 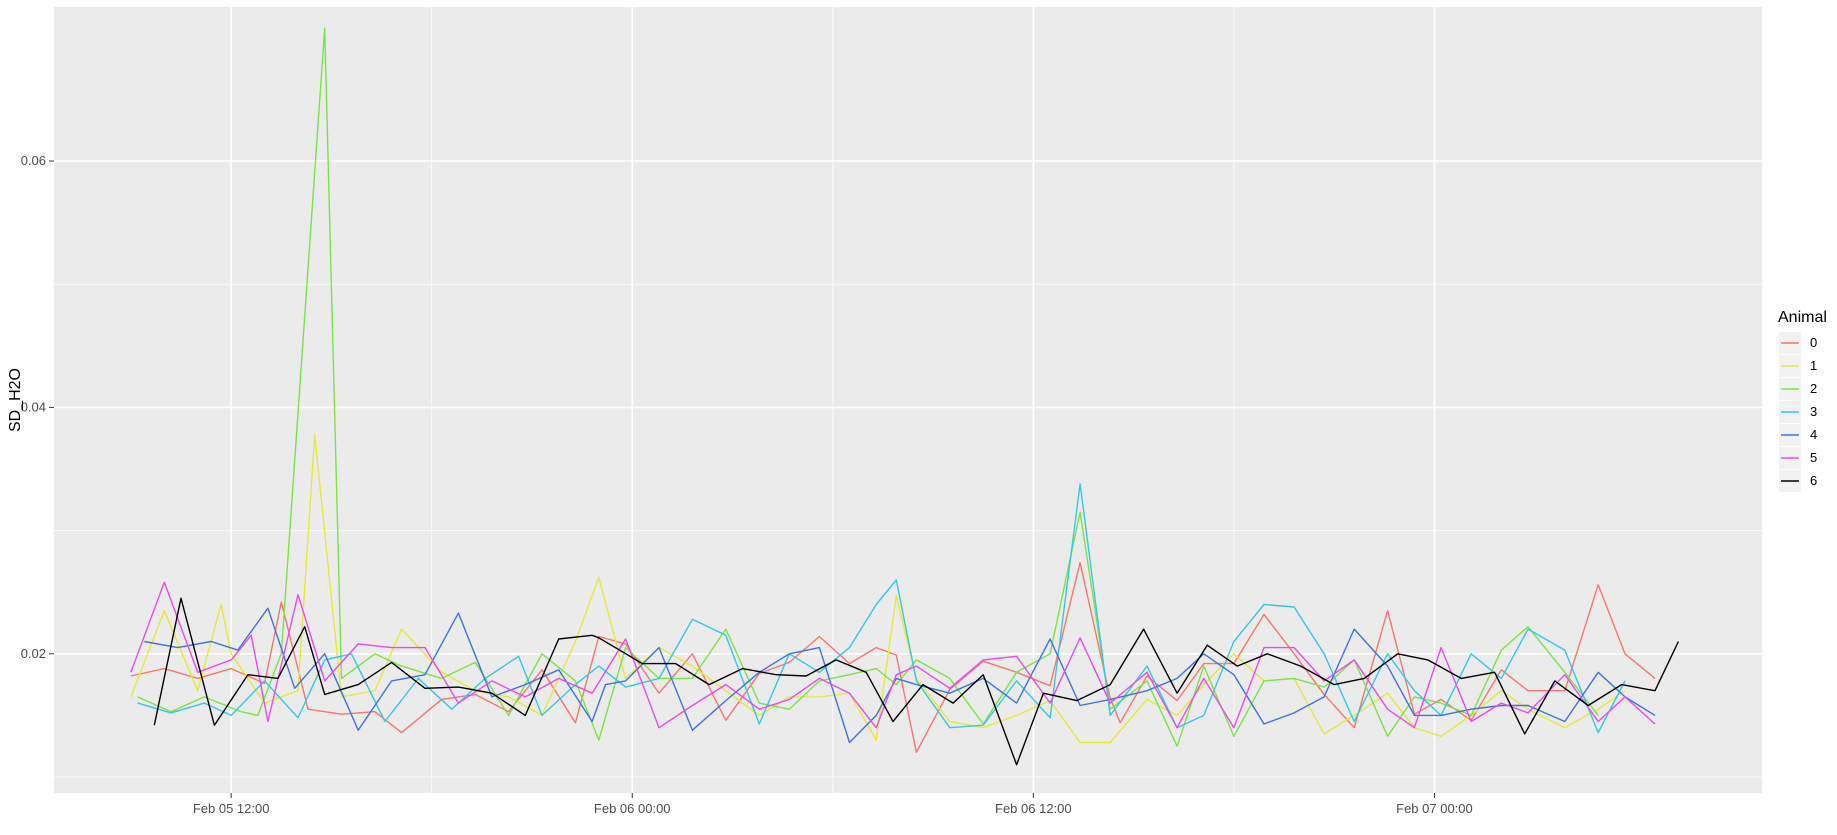 I want to click on legend-label-1: 1, so click(x=1813, y=365).